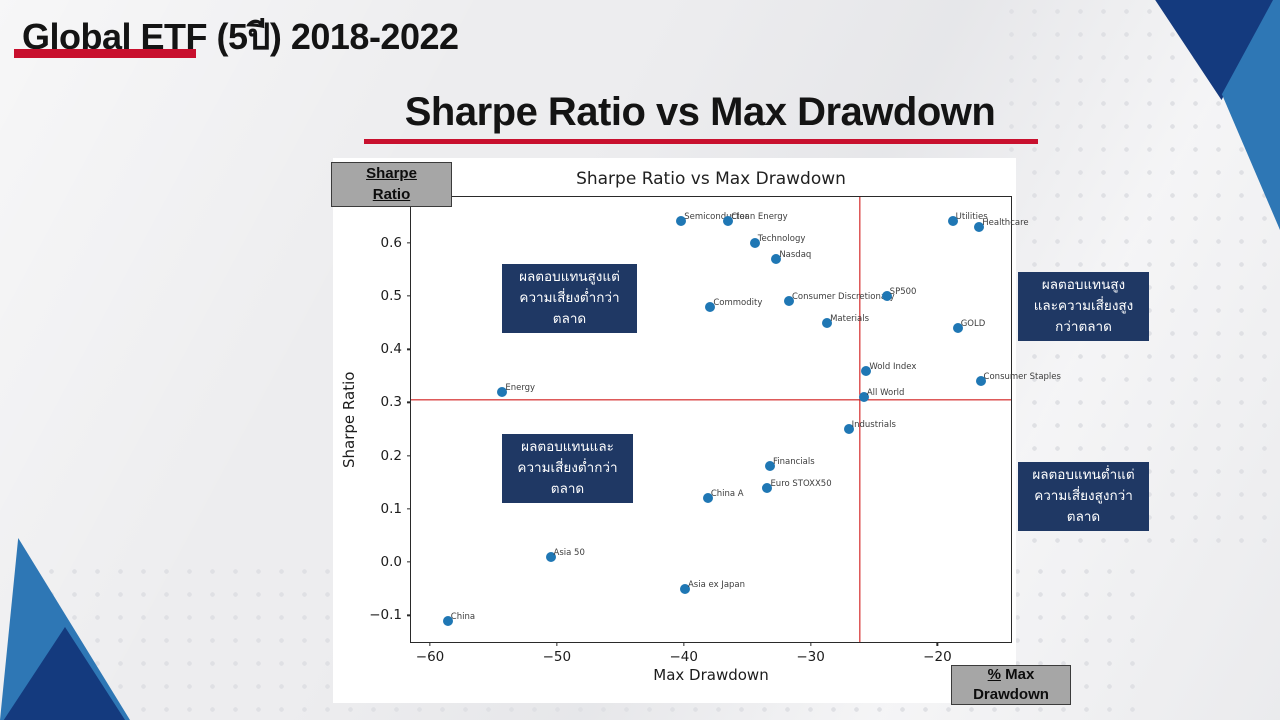  I want to click on x-tick-label: −60, so click(430, 657).